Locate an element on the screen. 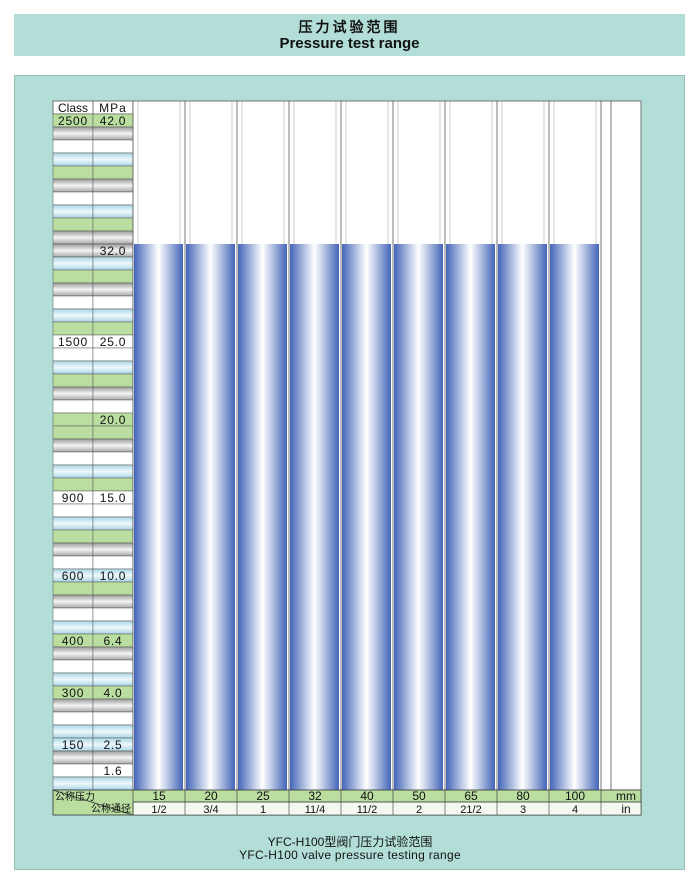 This screenshot has height=885, width=700. bar-40mm is located at coordinates (366, 517).